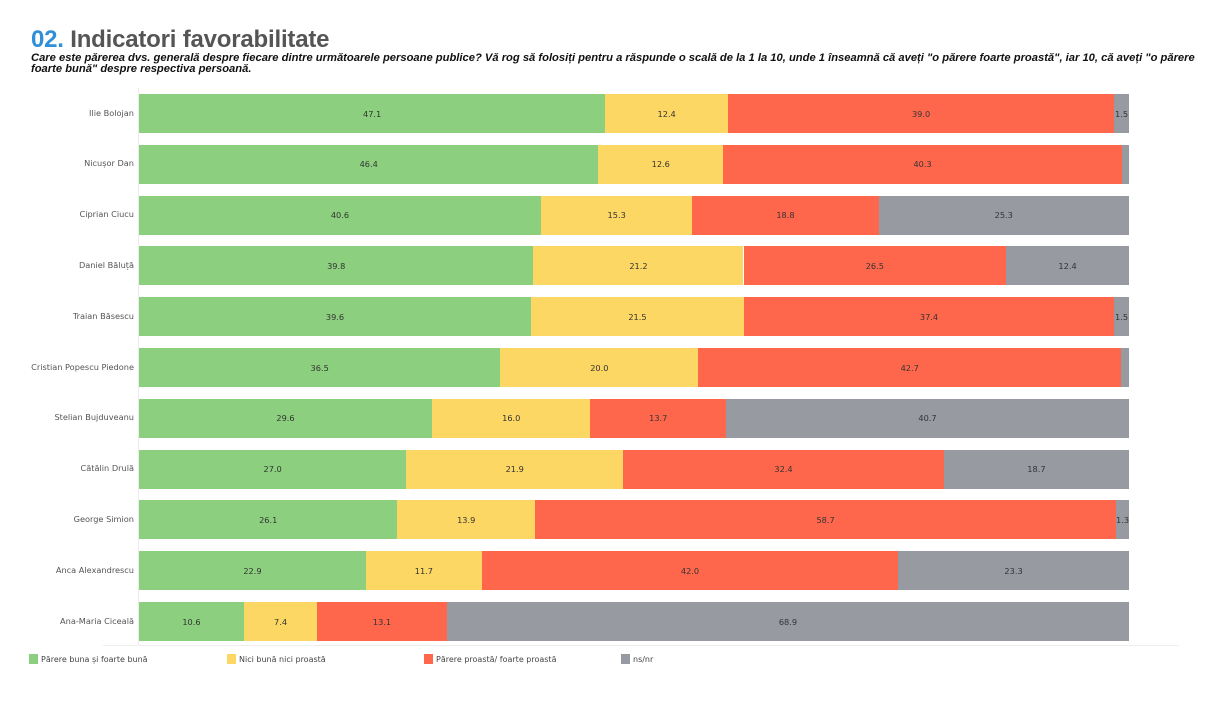  Describe the element at coordinates (1067, 266) in the screenshot. I see `bar-segment-dk: 12.4` at that location.